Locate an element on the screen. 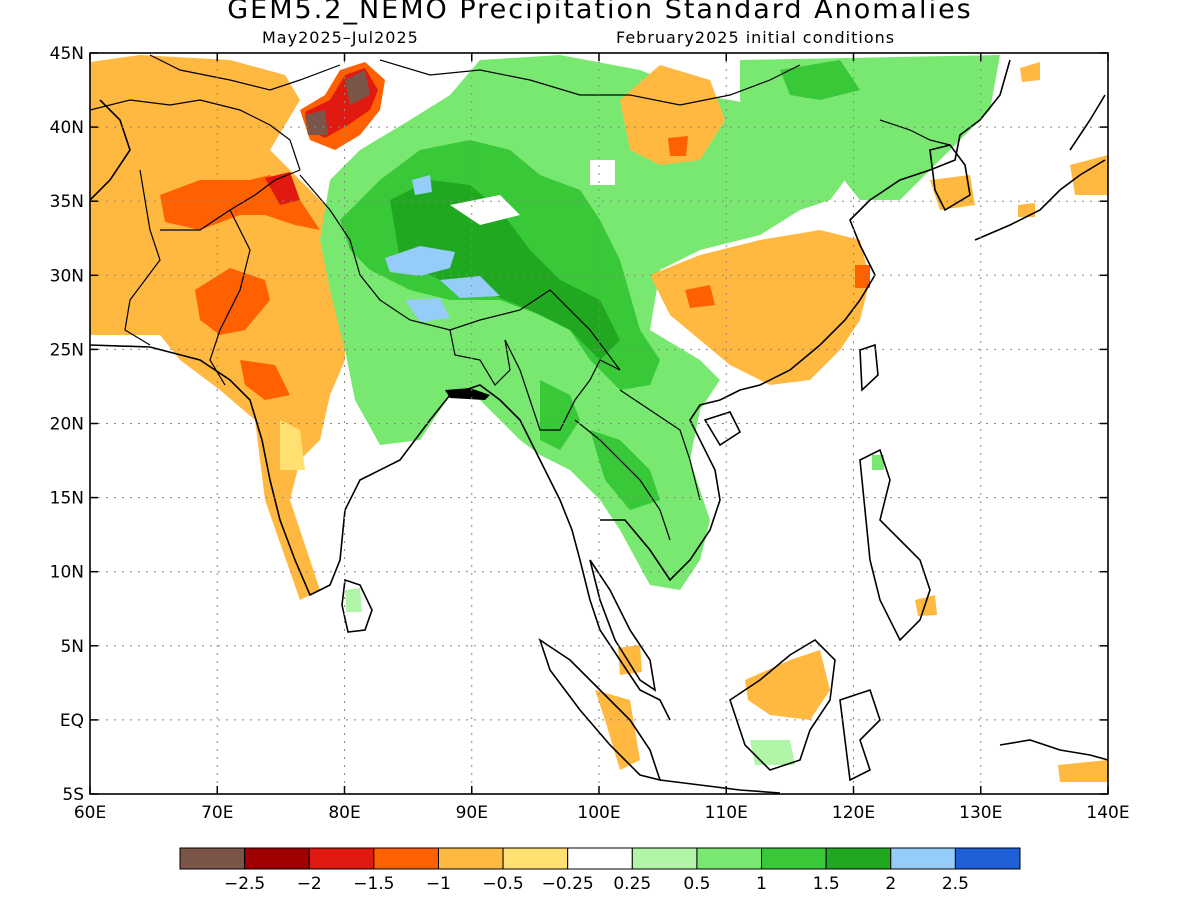 This screenshot has height=900, width=1200. coastline-malaya is located at coordinates (623, 625).